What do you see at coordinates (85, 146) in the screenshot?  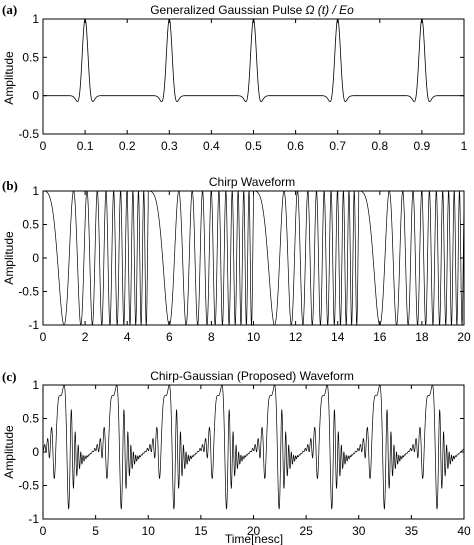 I see `panel-a-xtick-label: 0.1` at bounding box center [85, 146].